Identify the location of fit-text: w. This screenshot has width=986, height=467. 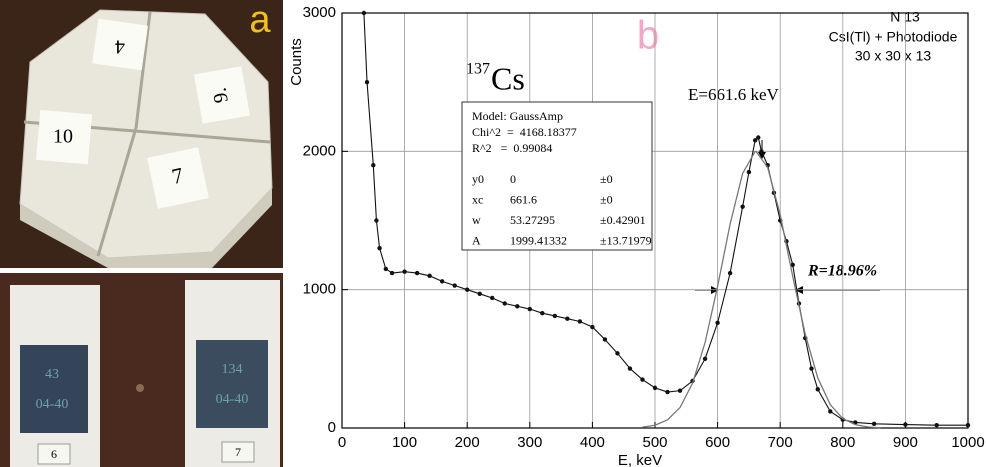
(476, 220).